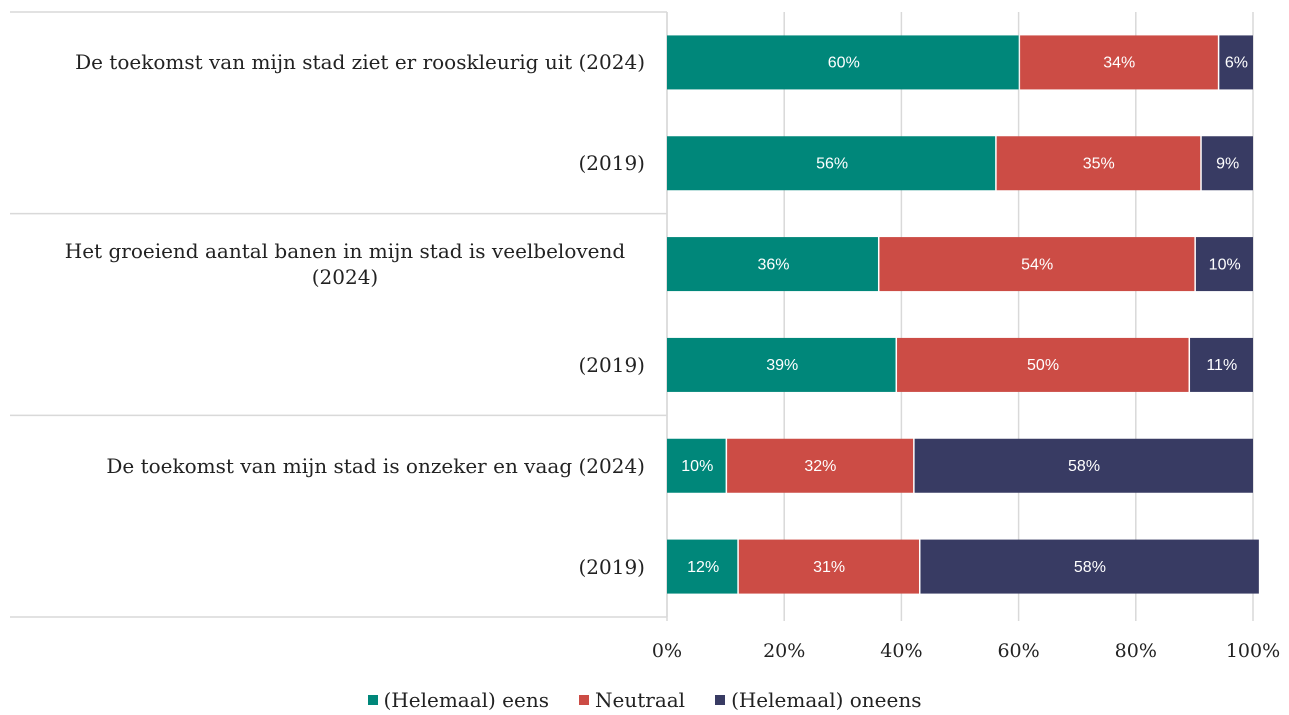 The image size is (1289, 715). Describe the element at coordinates (784, 651) in the screenshot. I see `x-tick-label: 20%` at that location.